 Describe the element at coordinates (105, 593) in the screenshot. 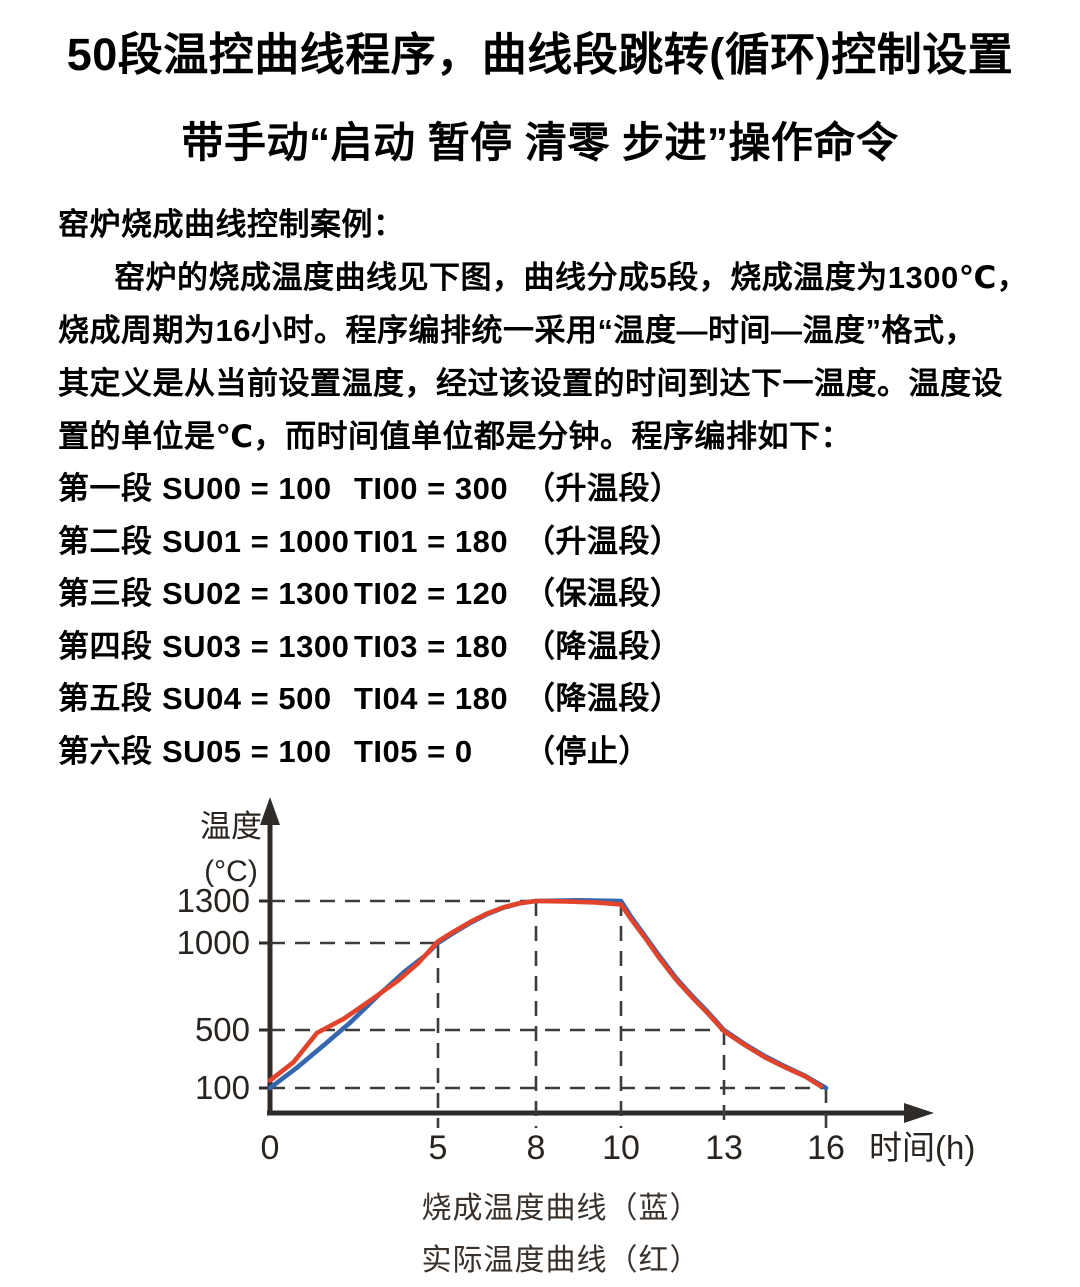

I see `segment-label: 第三段` at that location.